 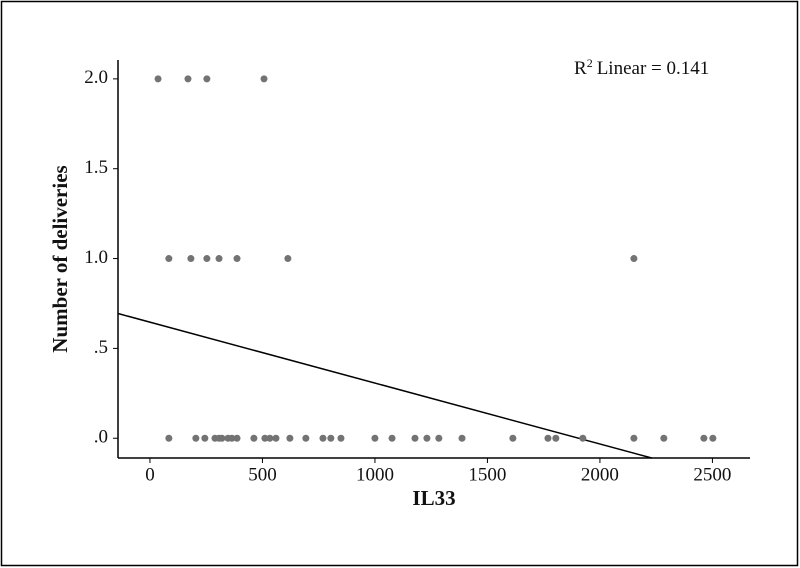 I want to click on y-tick-label: .5, so click(x=101, y=347).